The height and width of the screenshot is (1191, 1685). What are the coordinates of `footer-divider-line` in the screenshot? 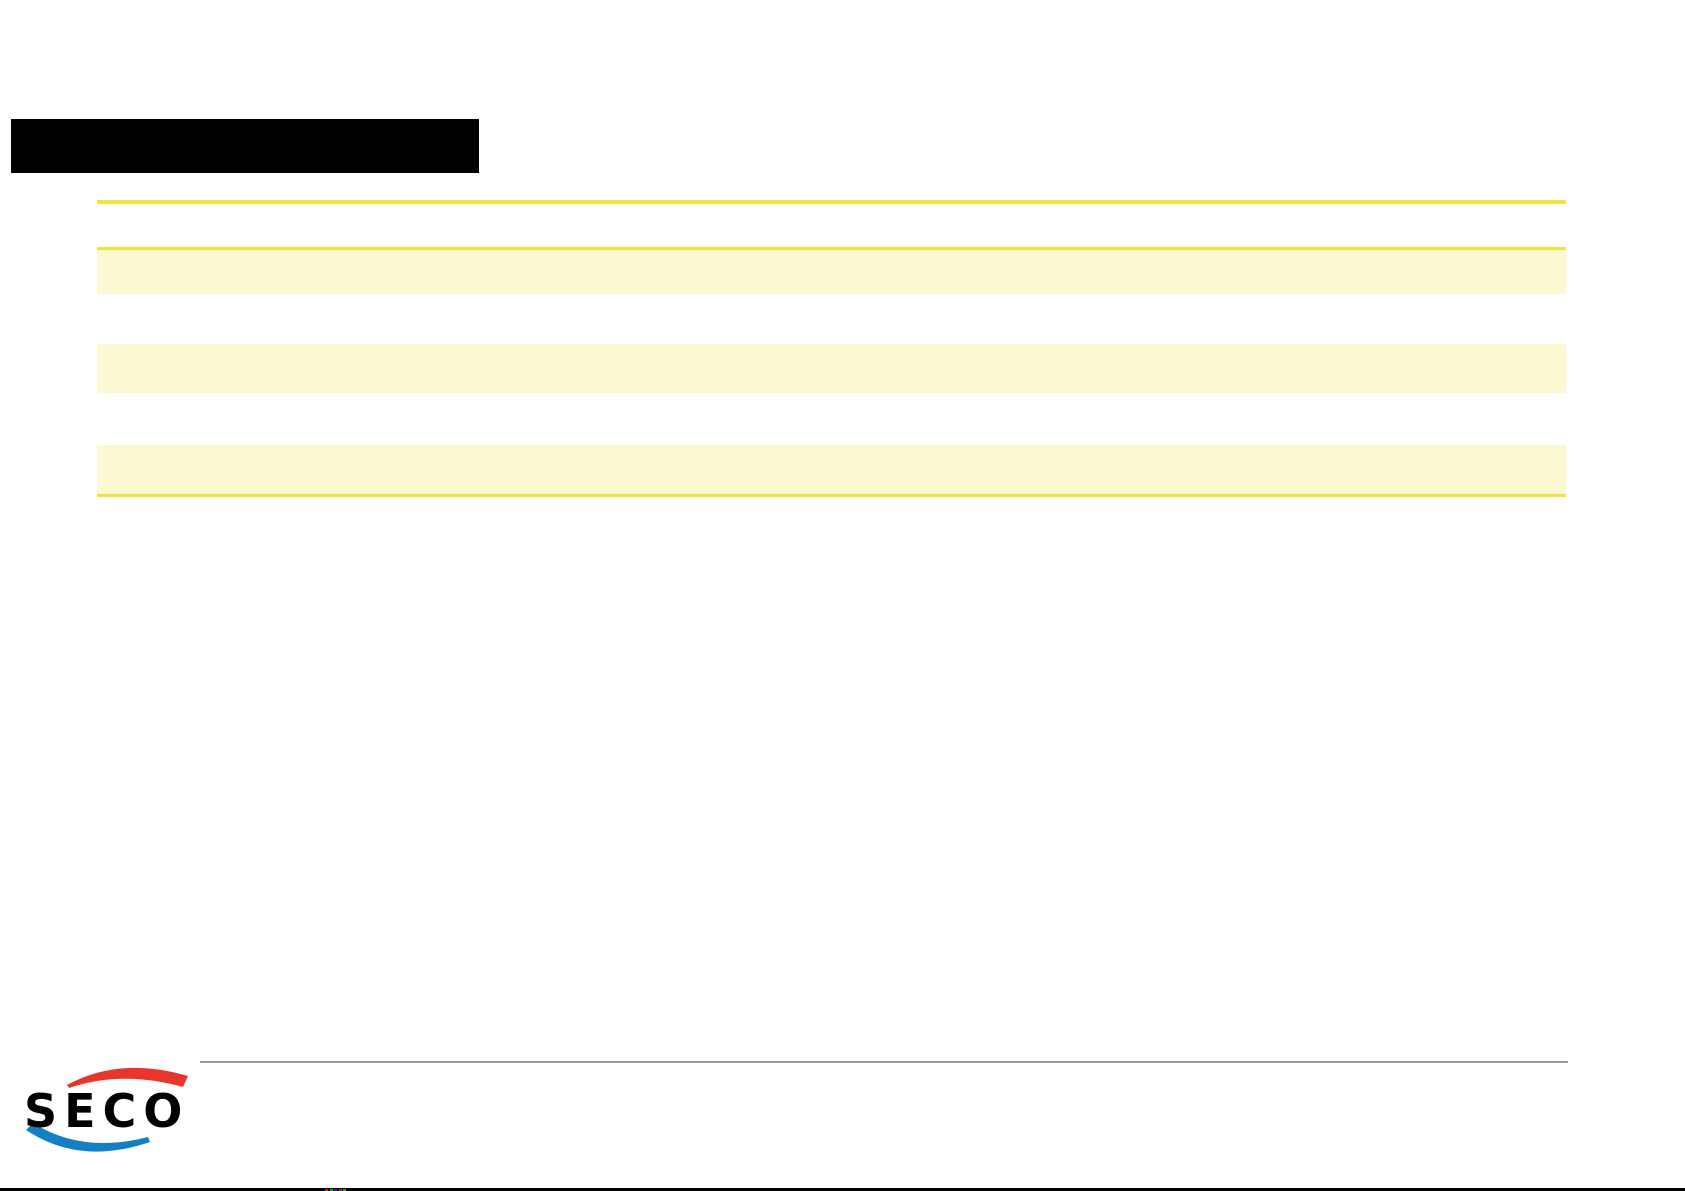 It's located at (884, 1062).